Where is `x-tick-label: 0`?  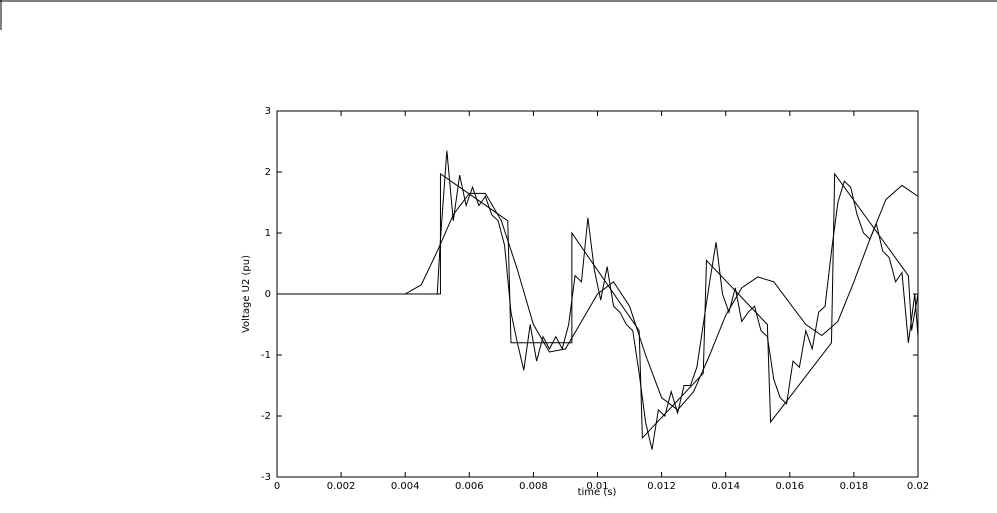 x-tick-label: 0 is located at coordinates (277, 486).